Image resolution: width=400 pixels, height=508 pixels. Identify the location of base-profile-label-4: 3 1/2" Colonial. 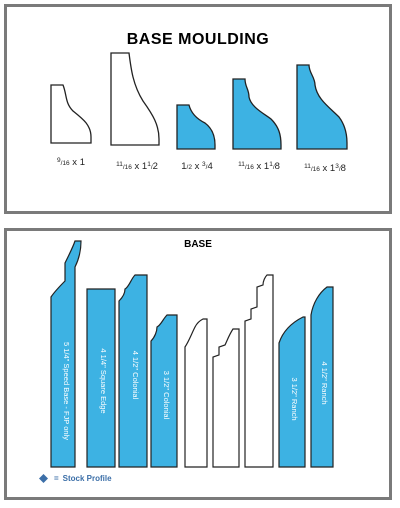
(166, 395).